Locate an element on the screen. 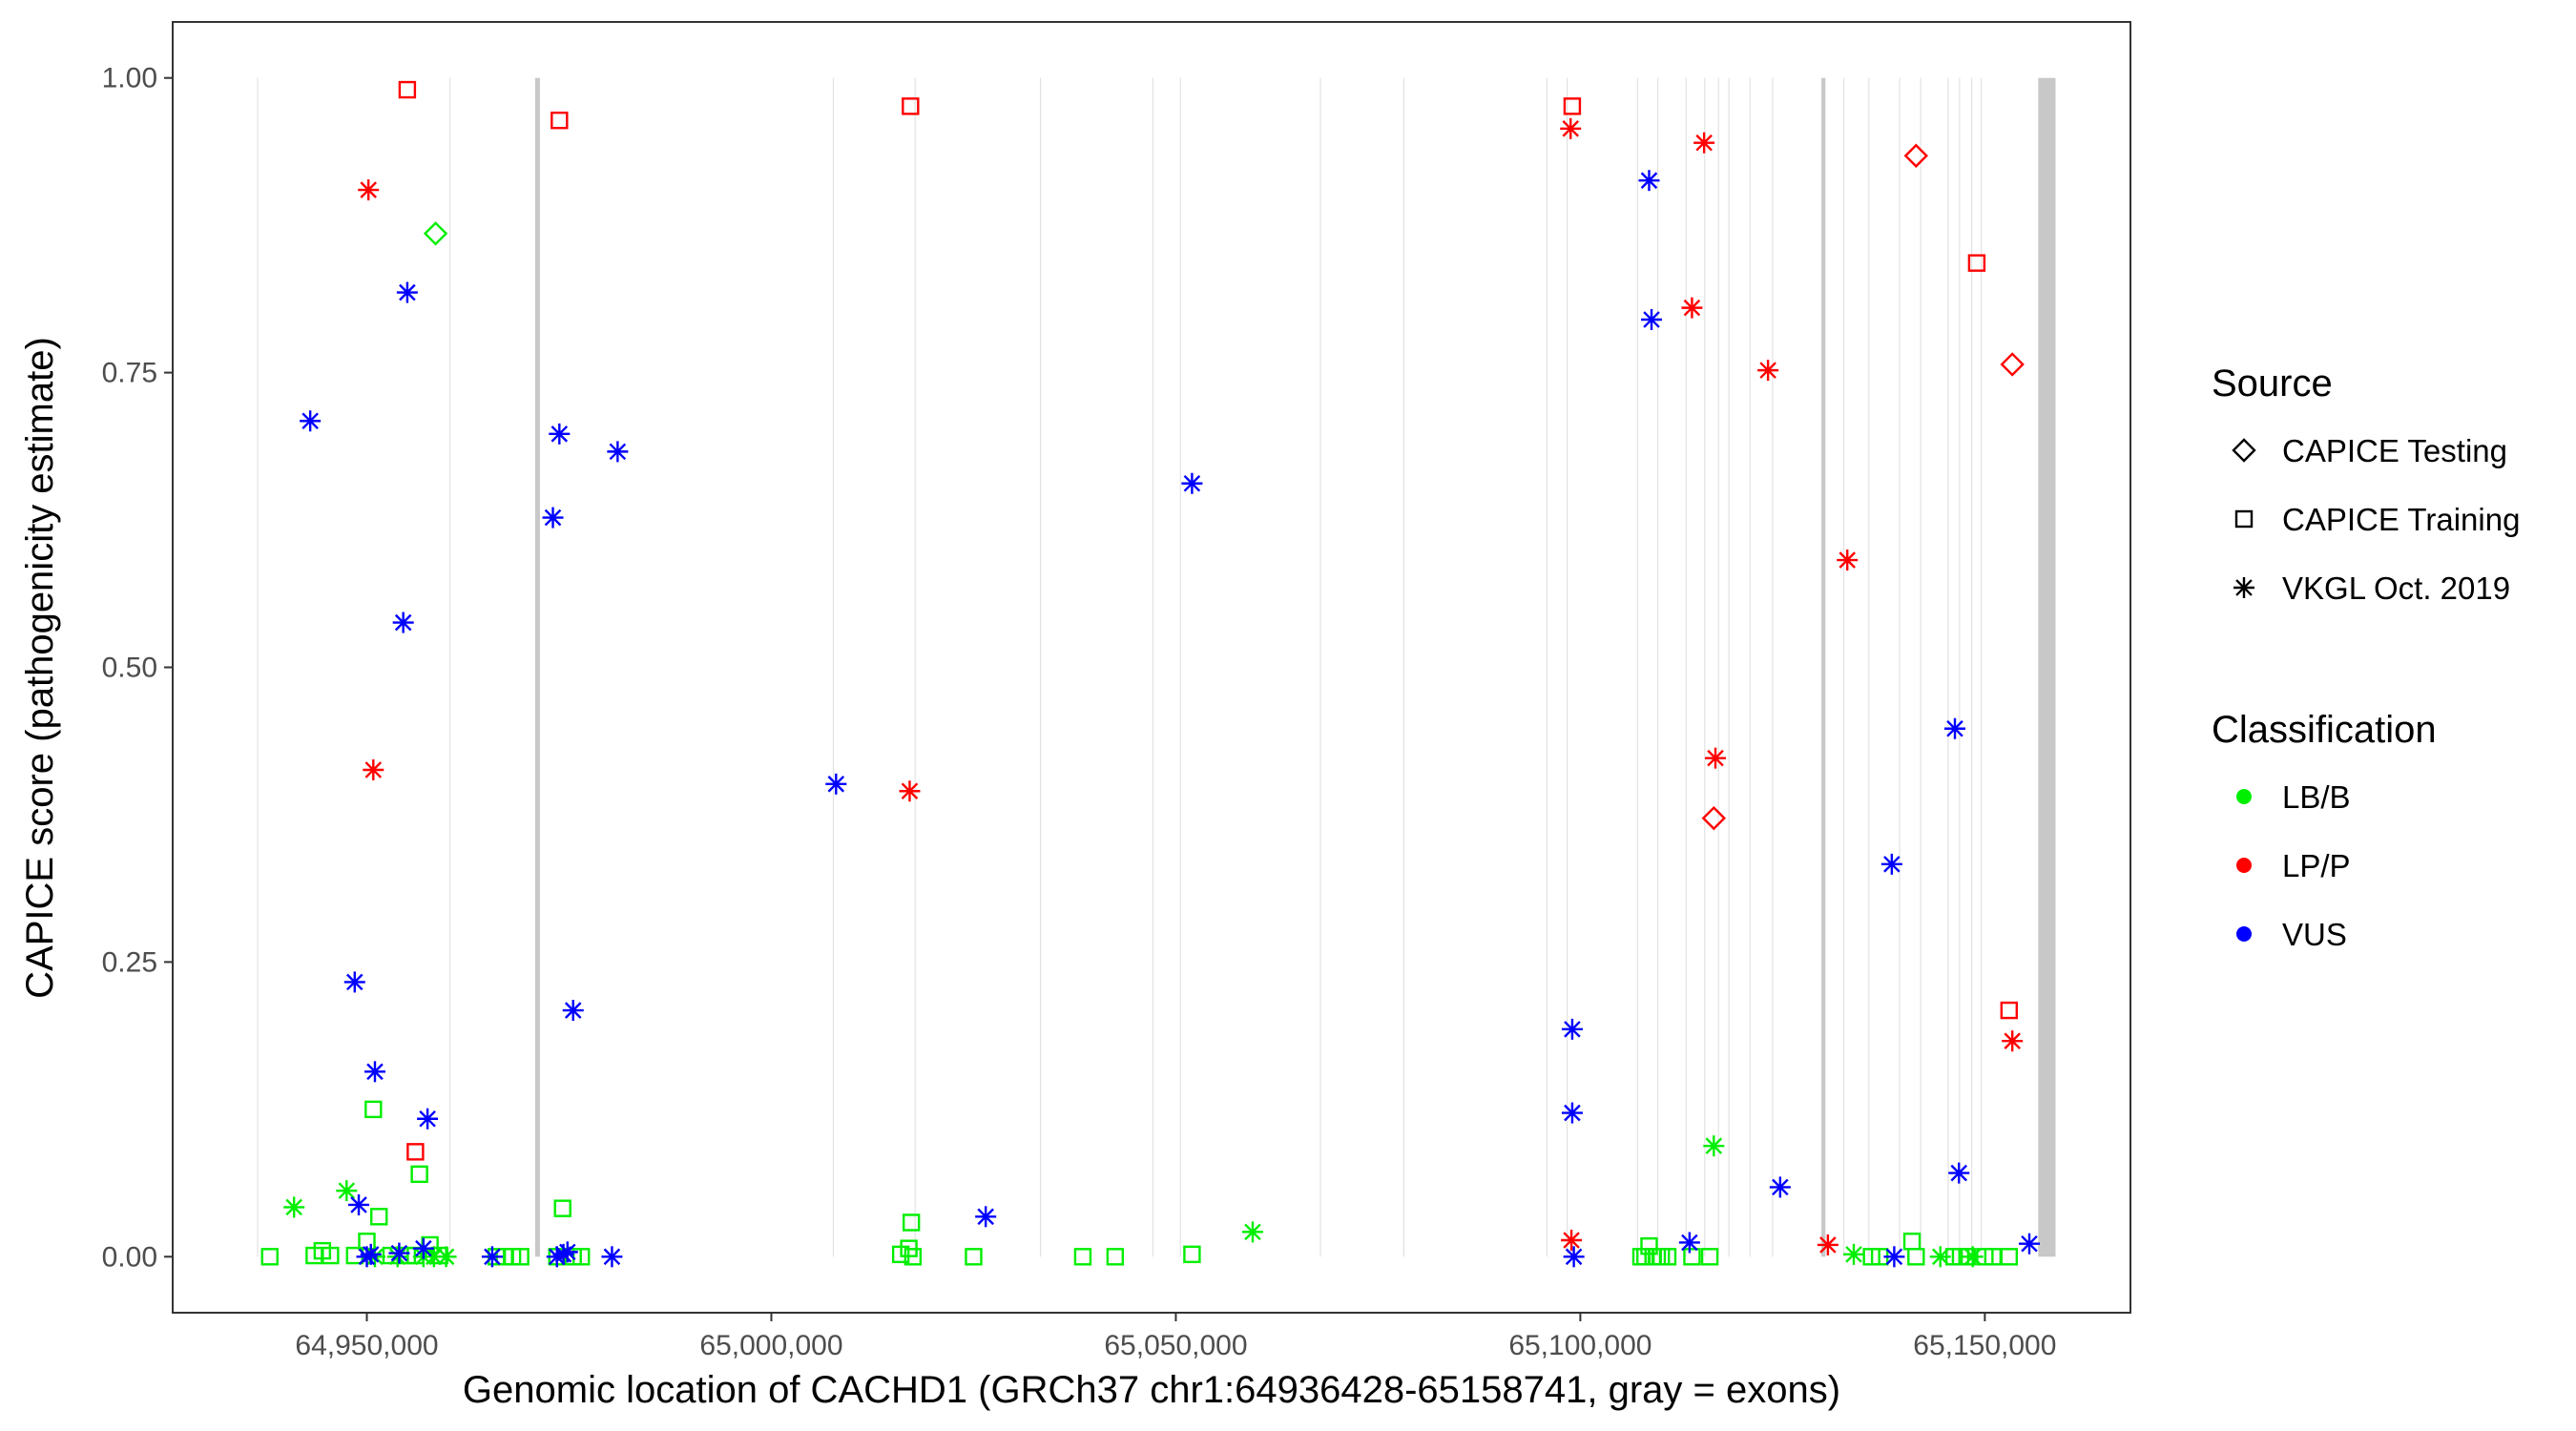 The image size is (2576, 1431). y-axis: 0.00 0.25 0.50 0.75 1.00 is located at coordinates (137, 668).